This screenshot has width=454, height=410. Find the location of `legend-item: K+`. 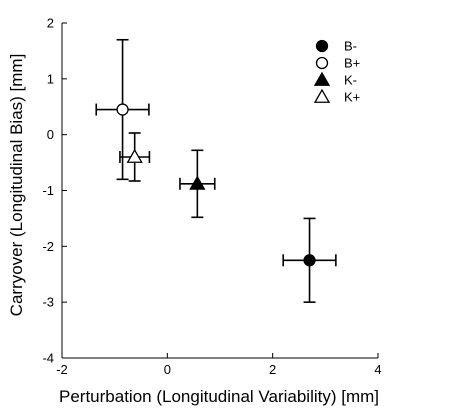

legend-item: K+ is located at coordinates (336, 96).